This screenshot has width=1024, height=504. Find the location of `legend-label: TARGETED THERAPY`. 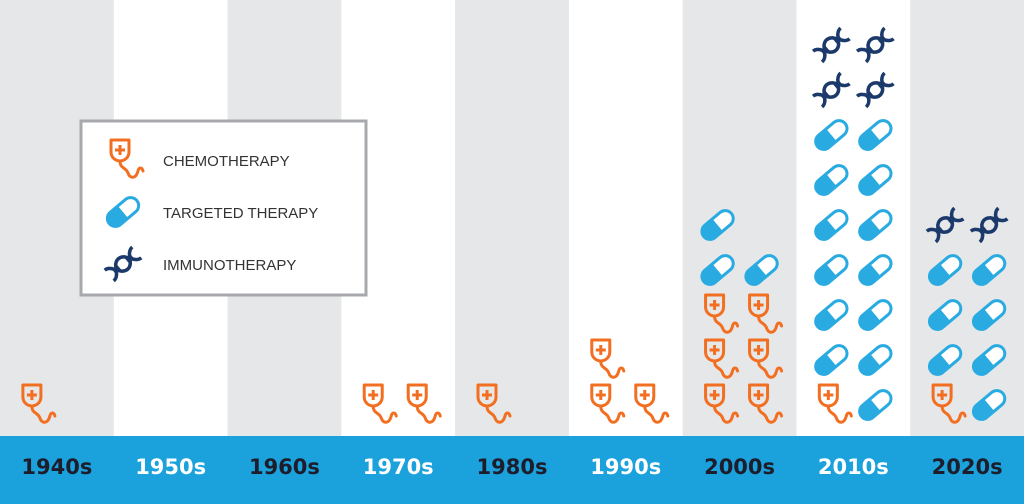

legend-label: TARGETED THERAPY is located at coordinates (240, 213).